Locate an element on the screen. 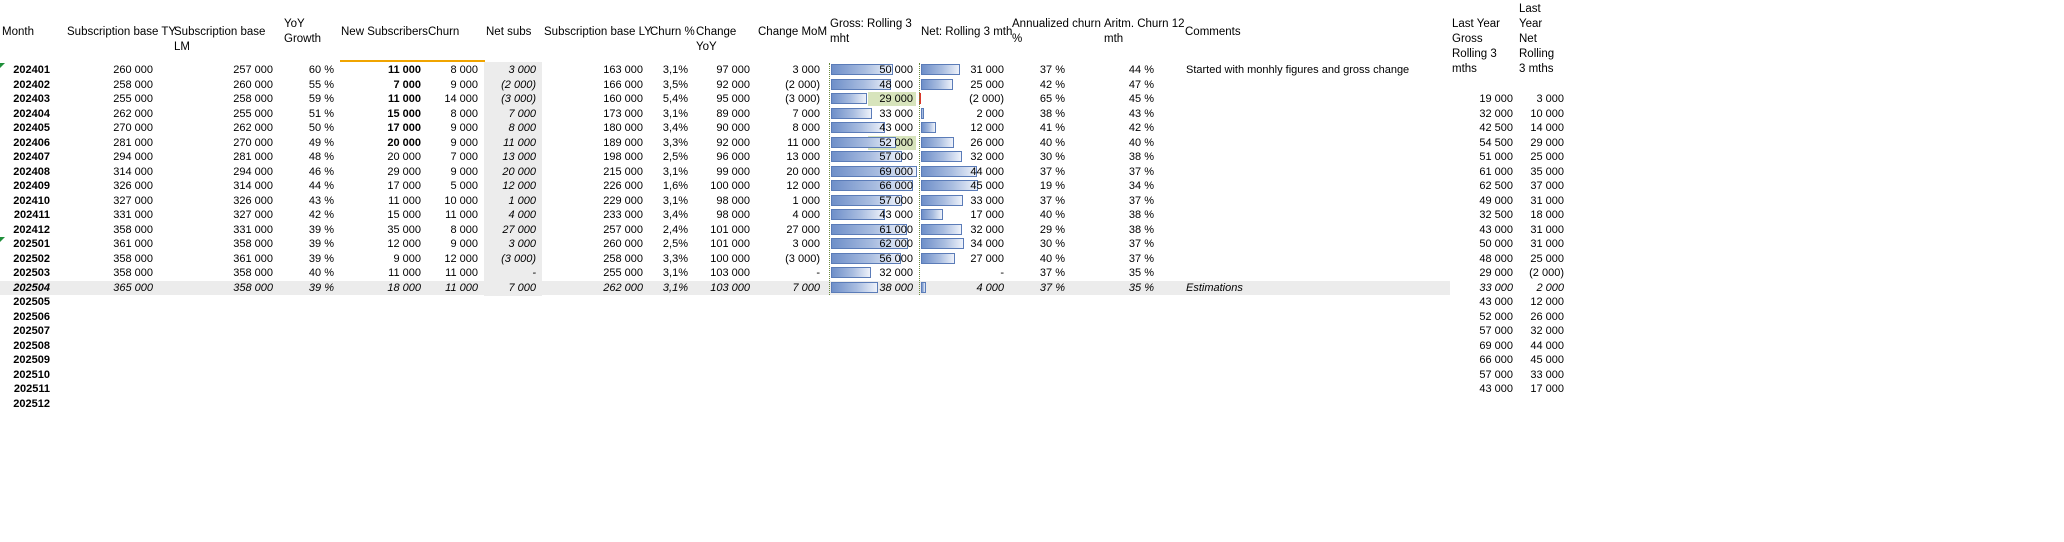  header-churn: Churn is located at coordinates (444, 32).